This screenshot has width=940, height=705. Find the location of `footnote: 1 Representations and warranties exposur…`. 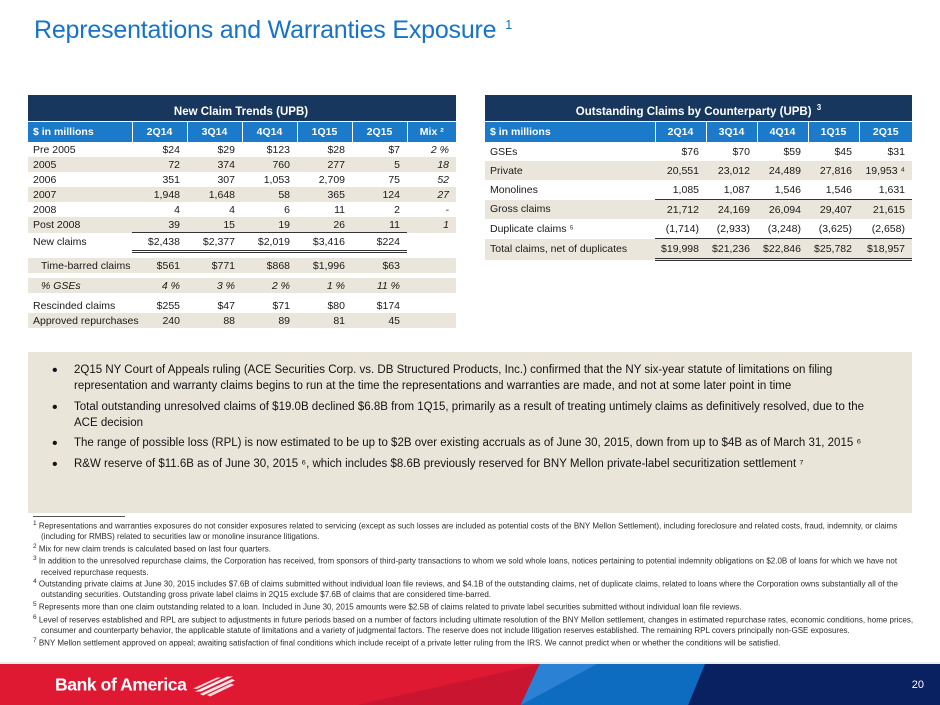

footnote: 1 Representations and warranties exposur… is located at coordinates (465, 531).